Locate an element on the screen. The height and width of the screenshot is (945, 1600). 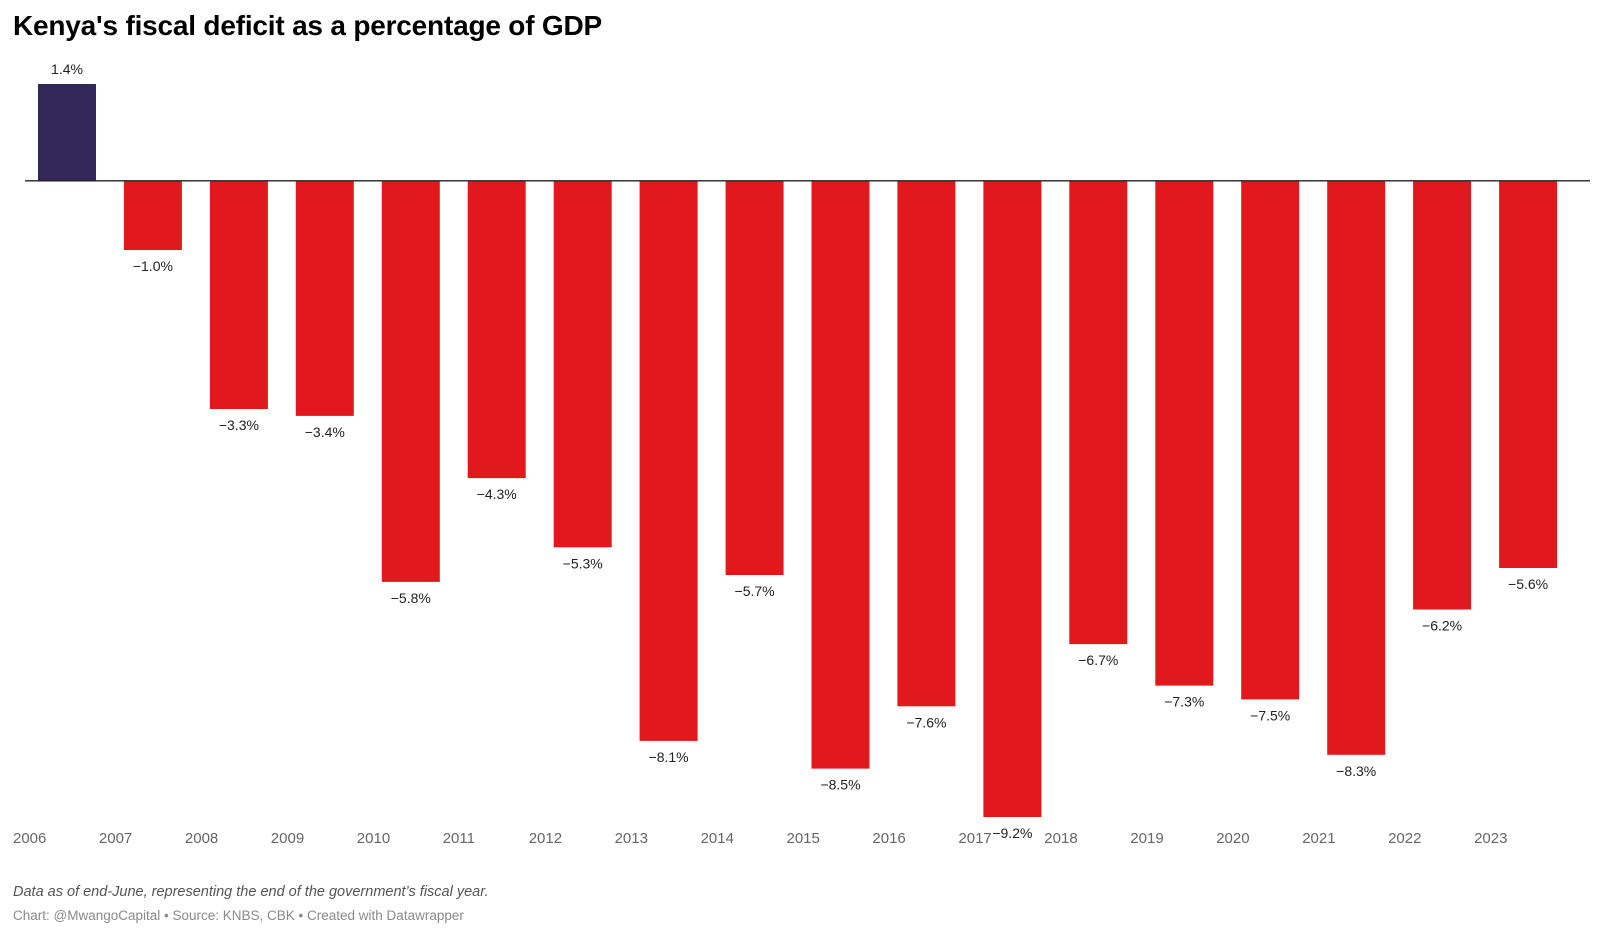
x-tick-2012: 2012 is located at coordinates (545, 838).